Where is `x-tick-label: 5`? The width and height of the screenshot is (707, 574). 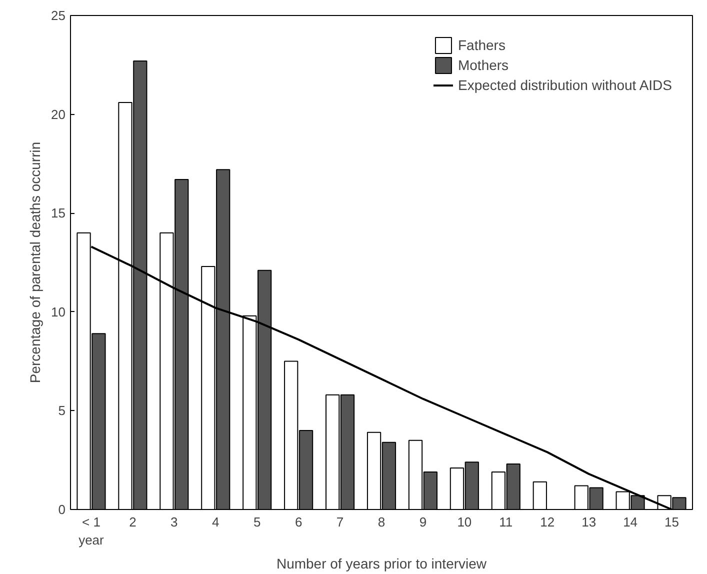 x-tick-label: 5 is located at coordinates (257, 522).